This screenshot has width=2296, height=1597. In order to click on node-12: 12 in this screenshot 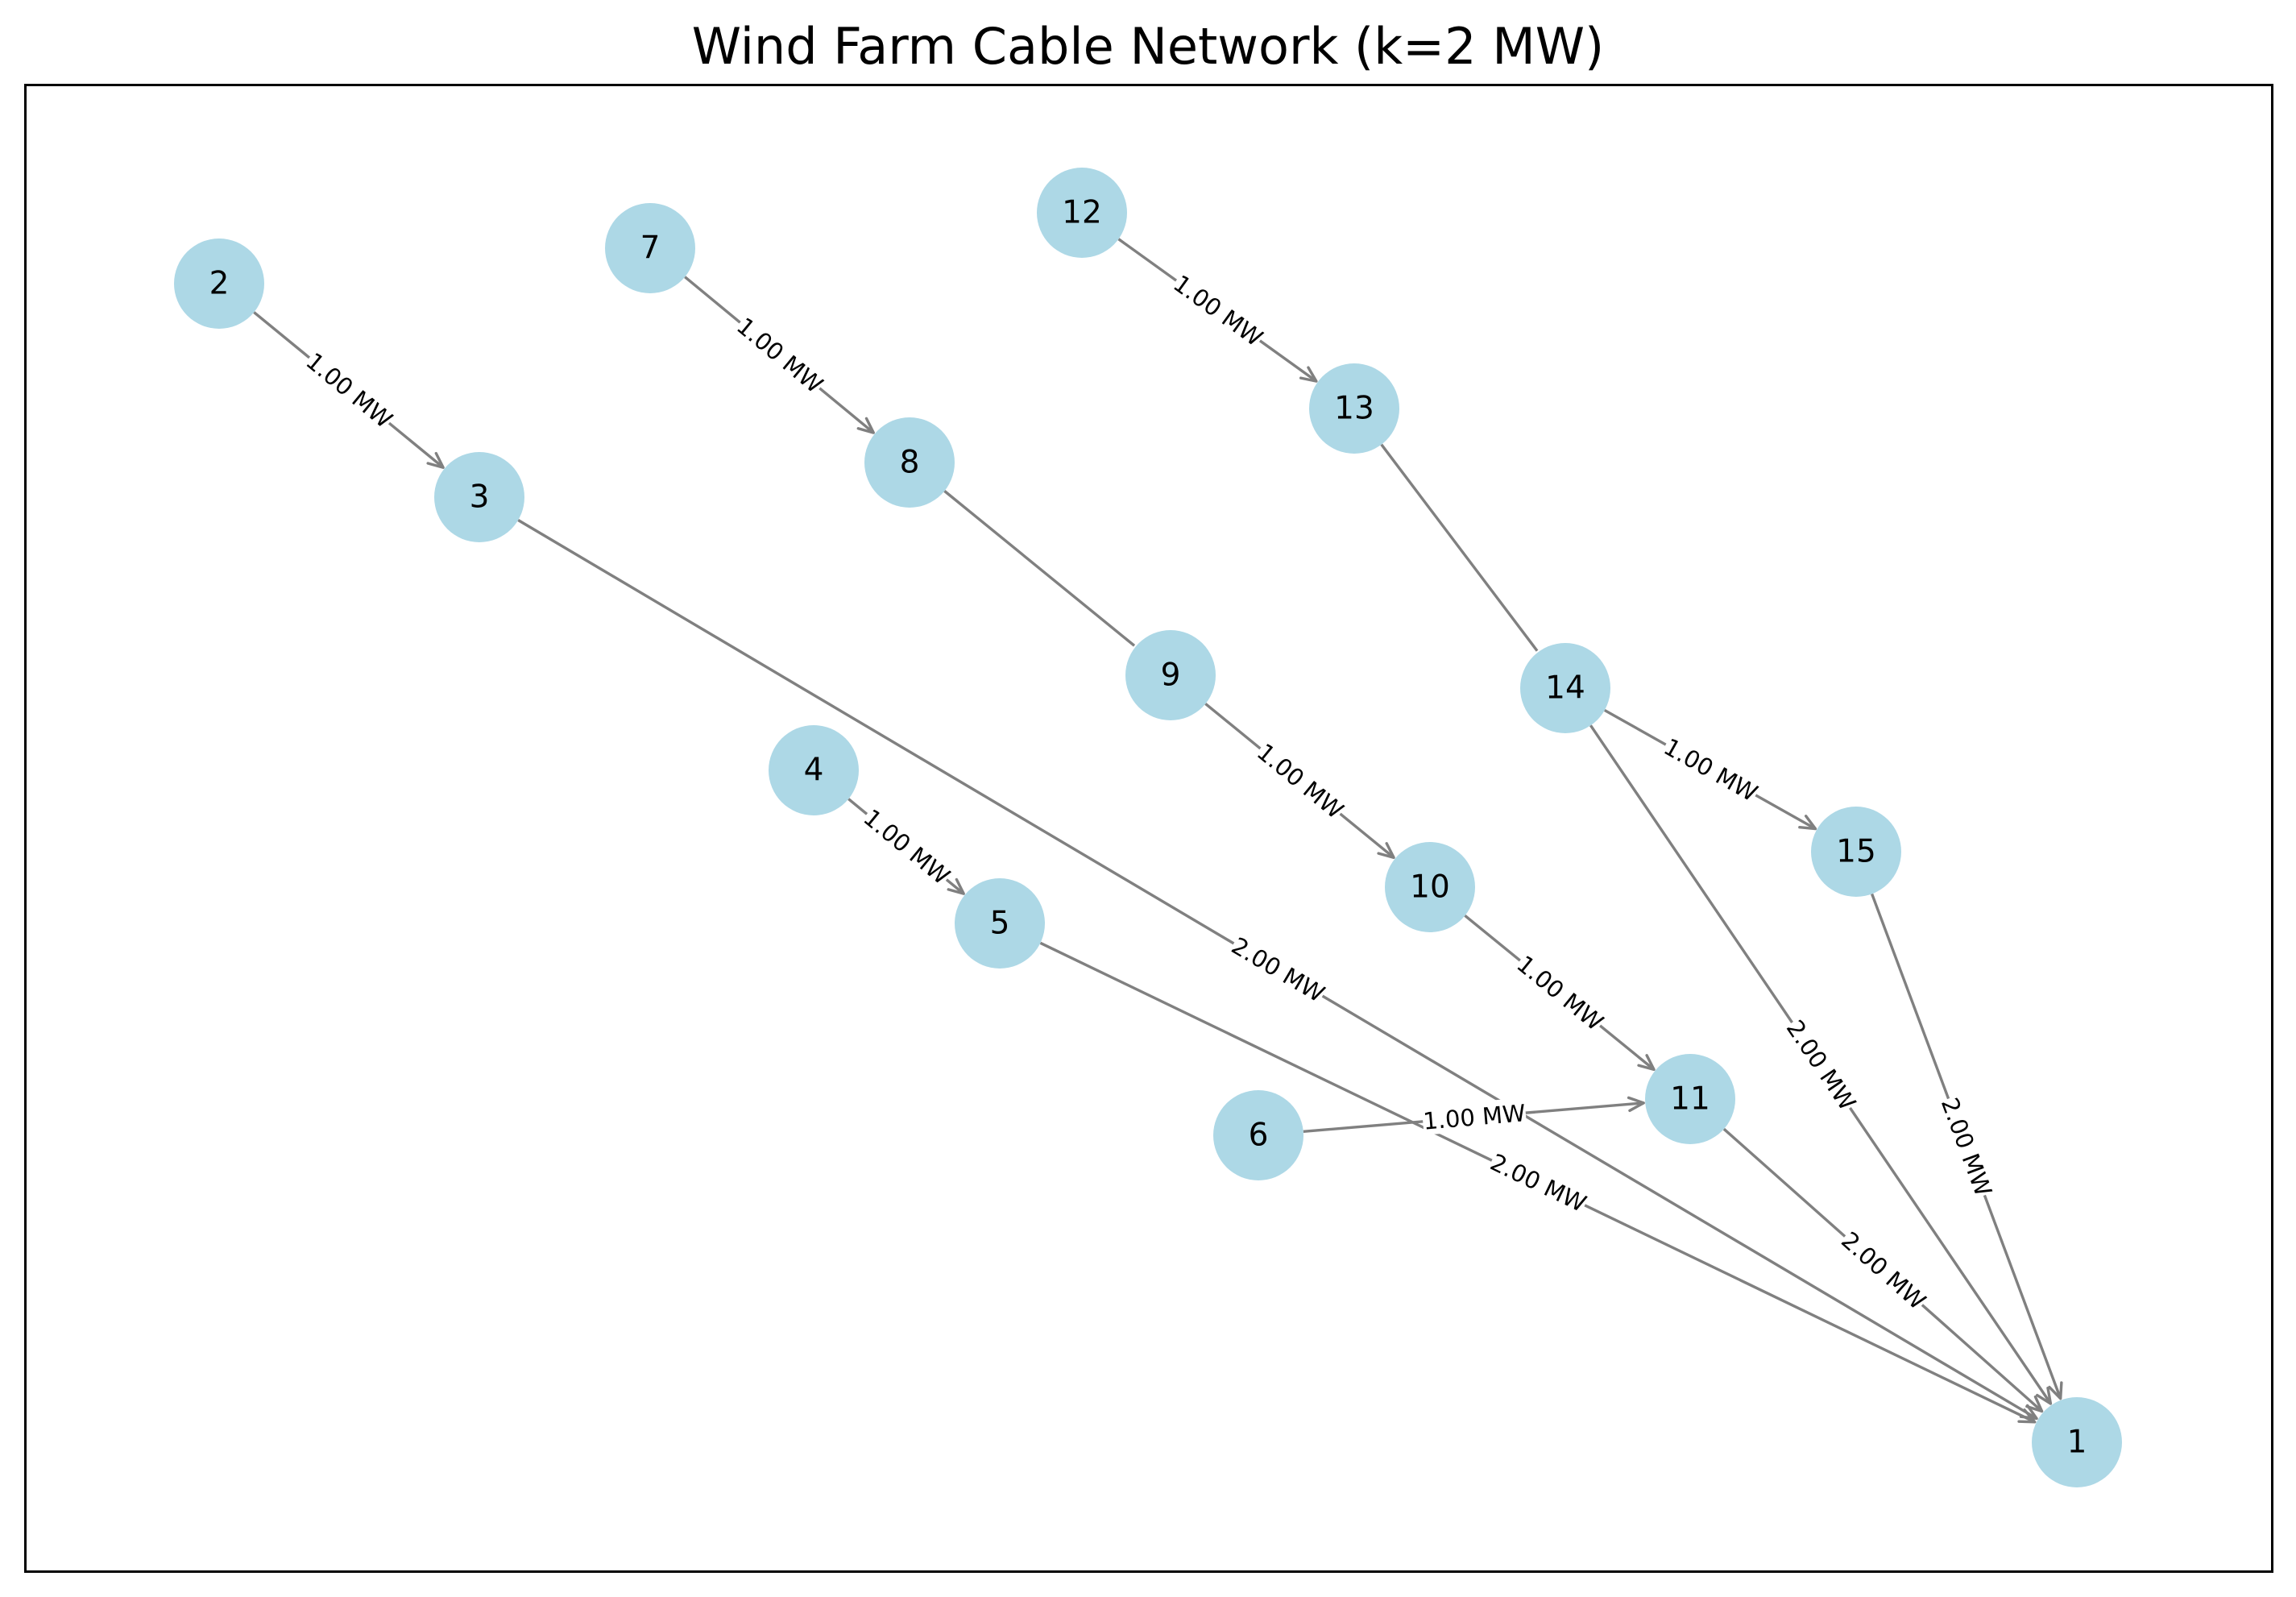, I will do `click(1082, 213)`.